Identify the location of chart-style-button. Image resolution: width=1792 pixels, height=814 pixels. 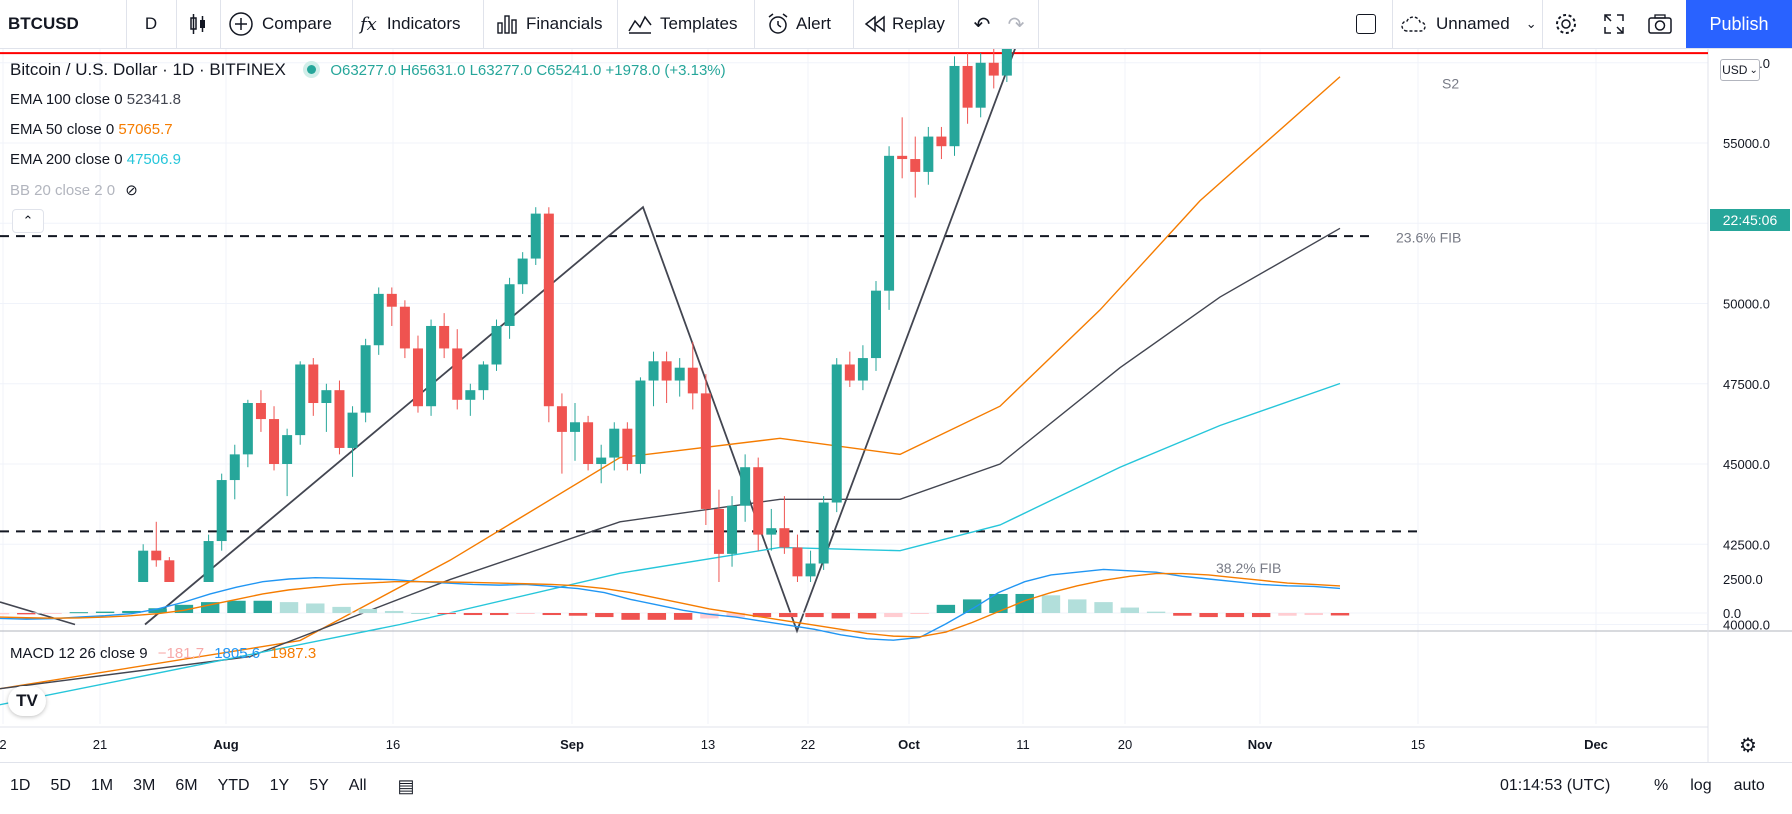
(198, 24).